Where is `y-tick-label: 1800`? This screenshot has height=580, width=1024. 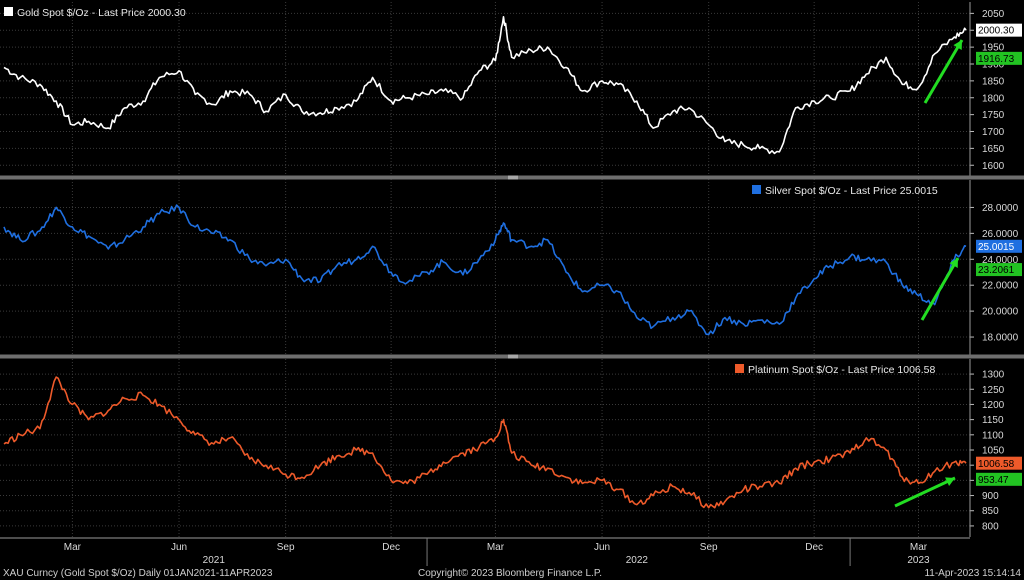 y-tick-label: 1800 is located at coordinates (993, 98).